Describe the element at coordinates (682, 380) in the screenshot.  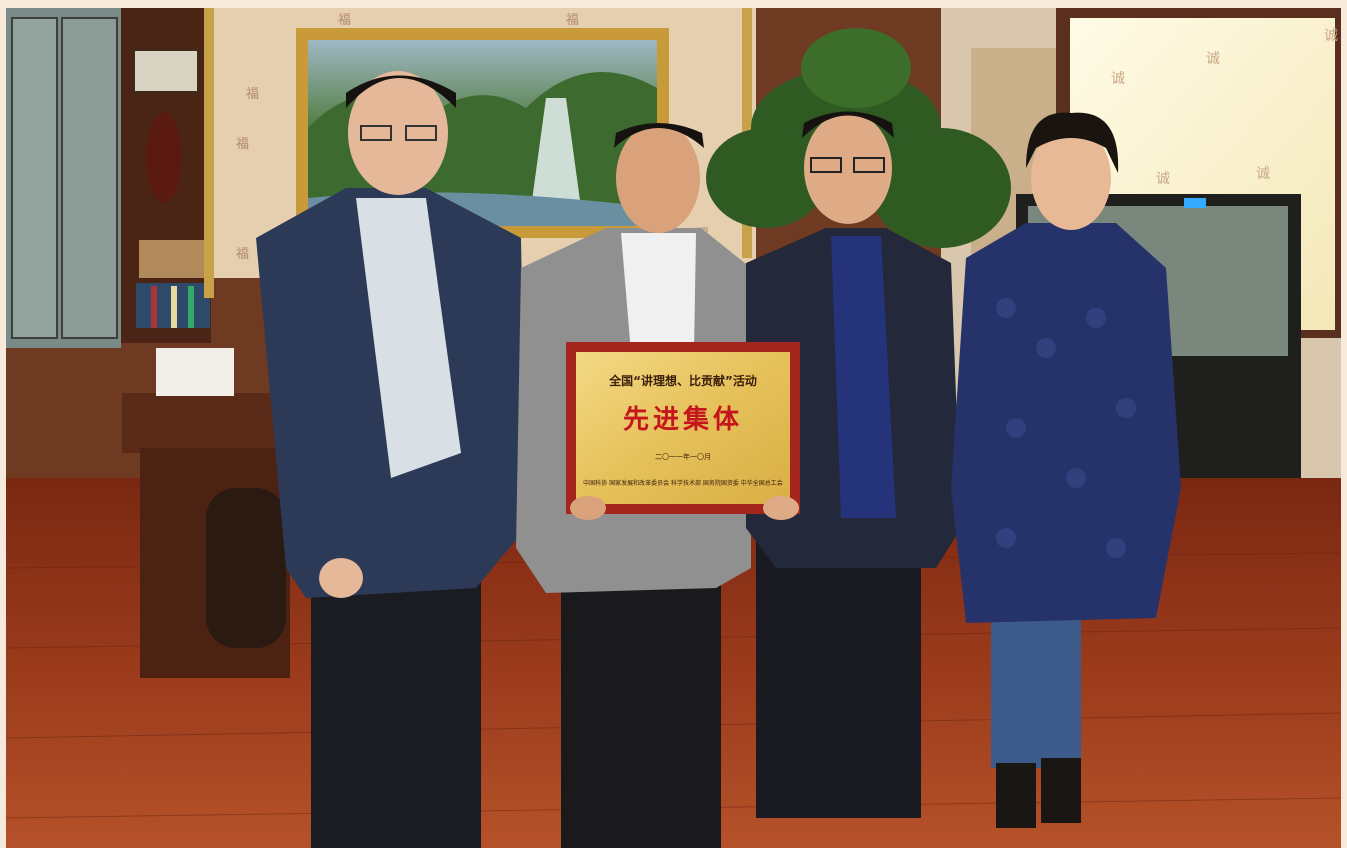
I see `plaque-title: 全国“讲理想、比贡献”活动` at that location.